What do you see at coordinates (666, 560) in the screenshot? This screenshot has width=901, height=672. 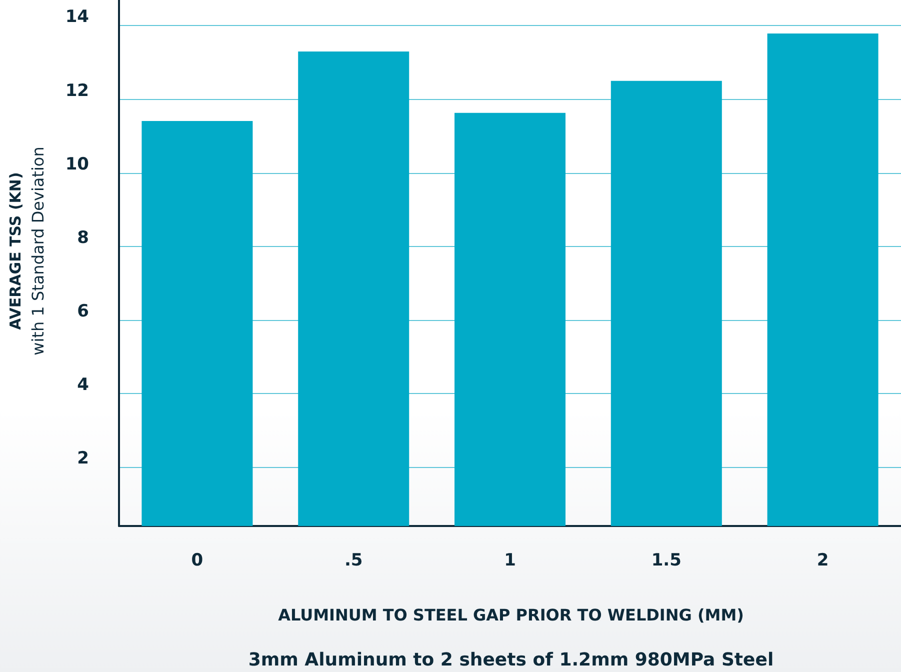 I see `x-tick-label: 1.5` at bounding box center [666, 560].